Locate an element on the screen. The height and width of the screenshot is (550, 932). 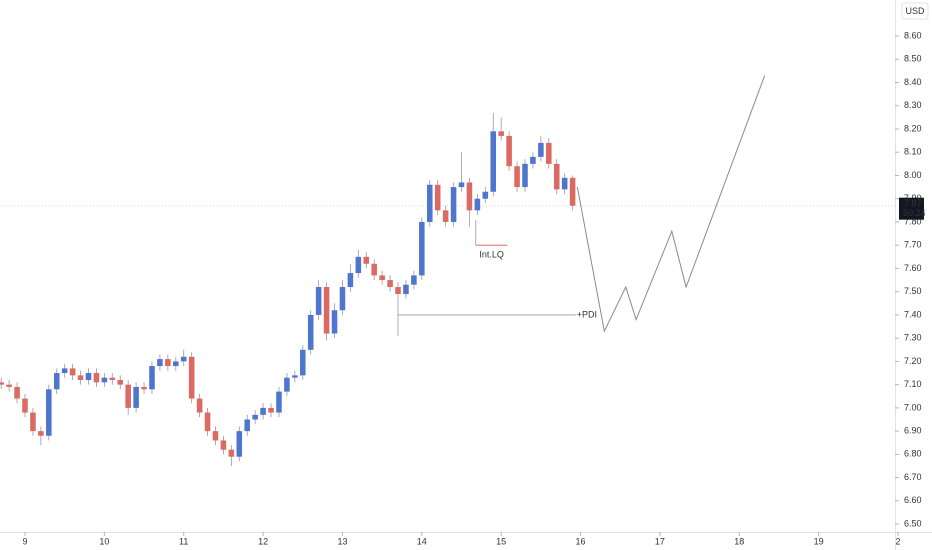
annotation-label: +PDI is located at coordinates (587, 314).